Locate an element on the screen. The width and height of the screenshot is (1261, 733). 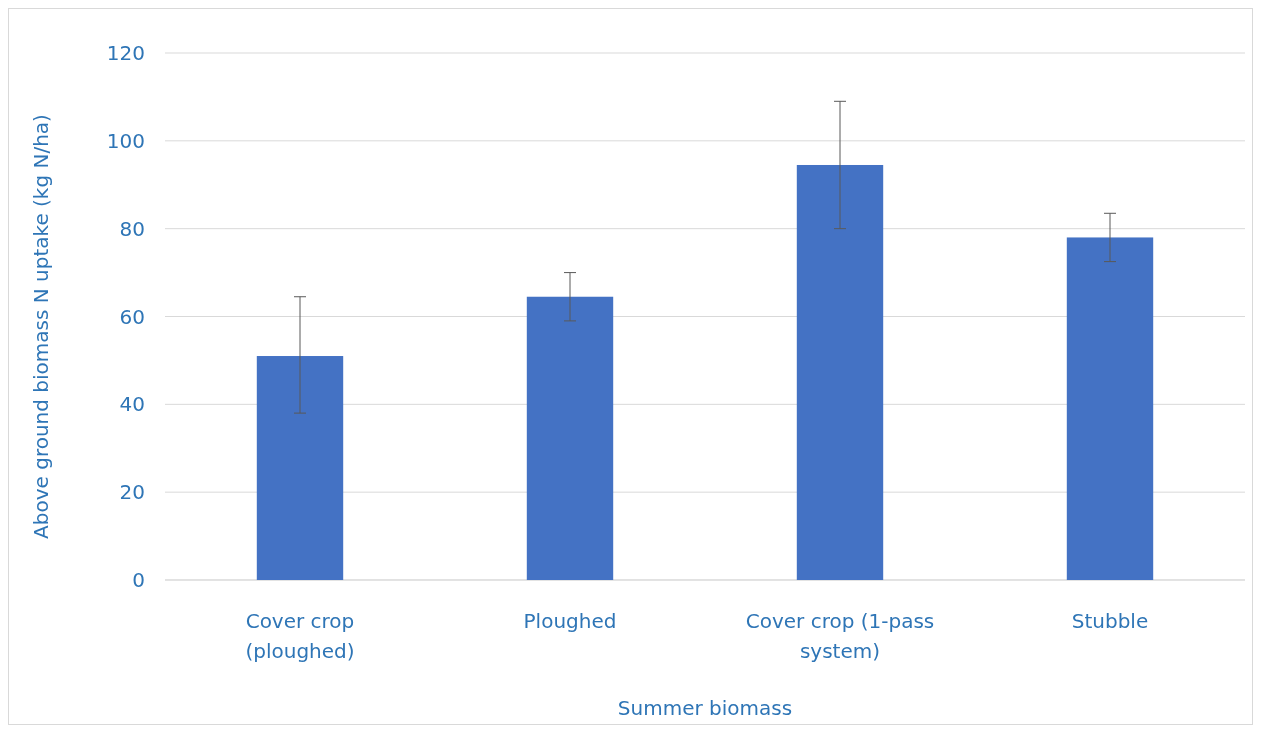
y-axis-title: Above ground biomass N uptake (kg N/ha) is located at coordinates (41, 326).